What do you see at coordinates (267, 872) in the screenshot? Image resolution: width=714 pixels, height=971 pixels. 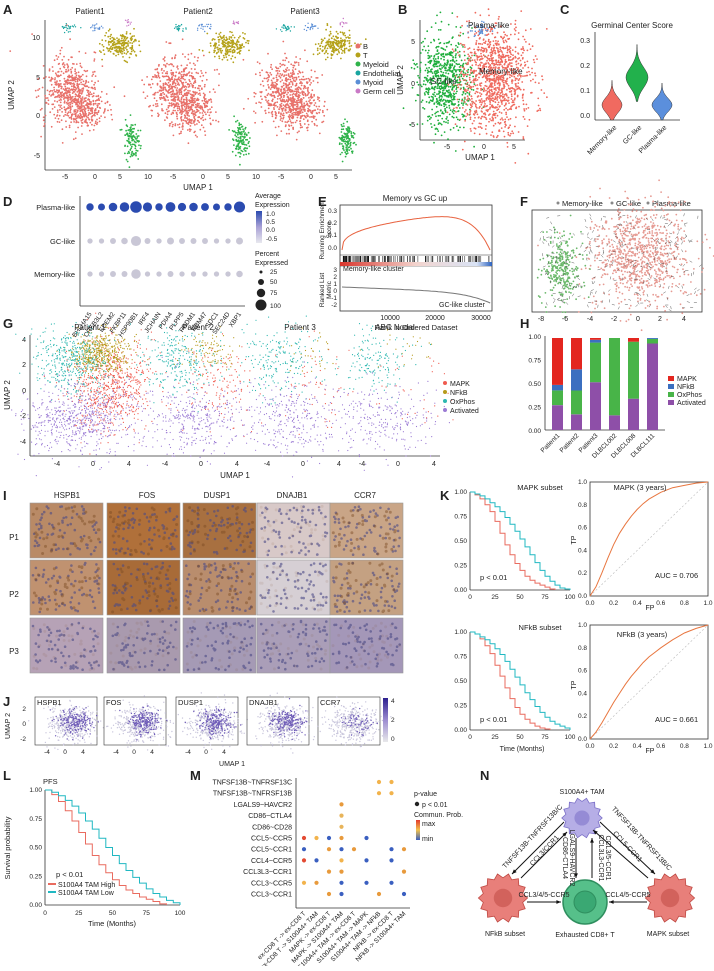 I see `panel-m-pair: CCL3L3~CCR1` at bounding box center [267, 872].